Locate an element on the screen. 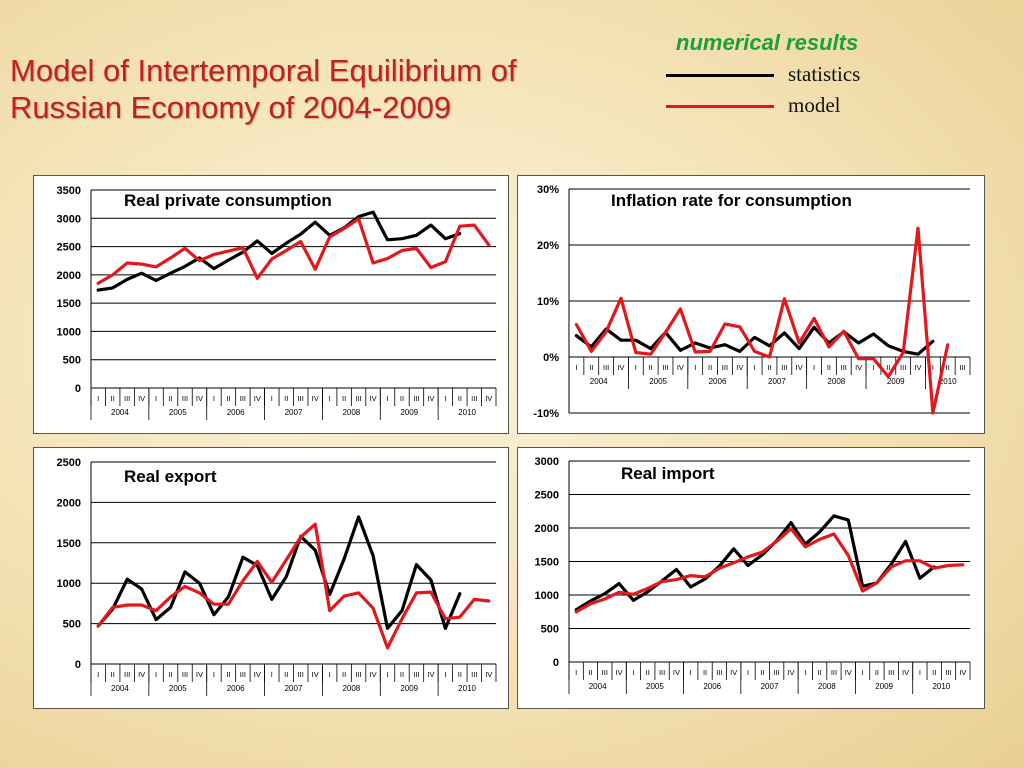 The height and width of the screenshot is (768, 1024). year-label: 2005 is located at coordinates (178, 688).